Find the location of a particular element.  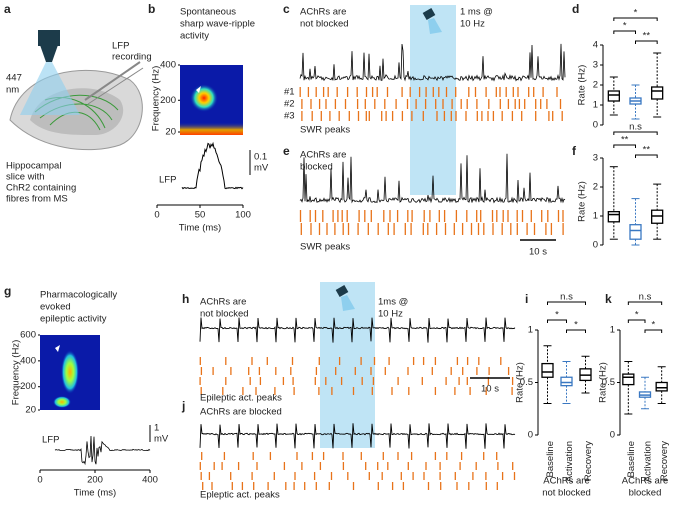

slice-schematic is located at coordinates (76, 90).